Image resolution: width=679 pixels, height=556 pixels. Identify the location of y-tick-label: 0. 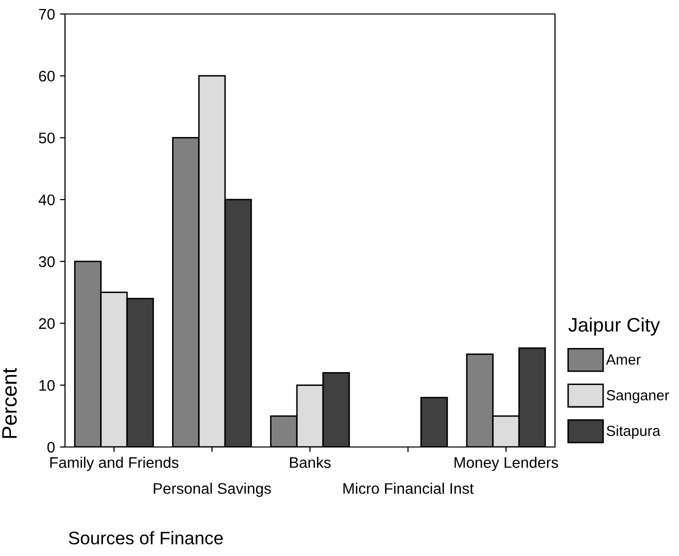
(51, 447).